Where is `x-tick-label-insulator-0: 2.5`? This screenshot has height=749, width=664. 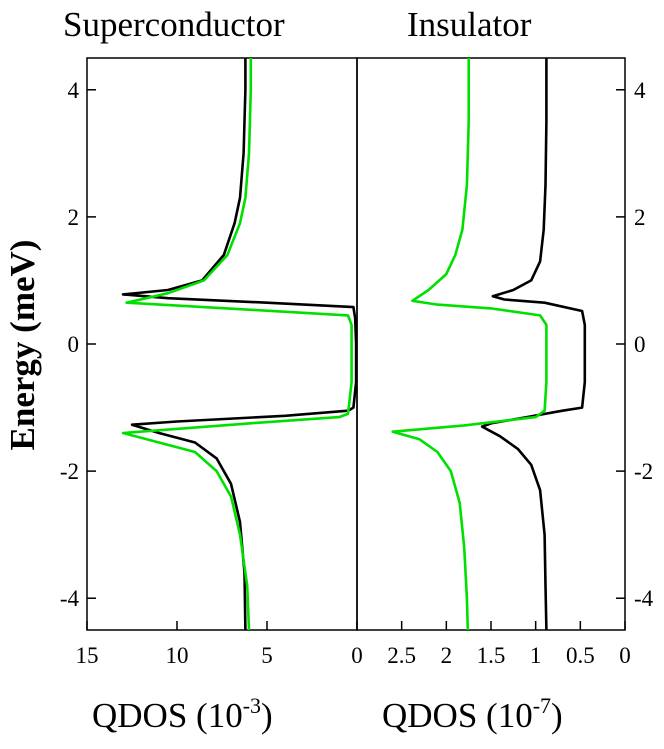
x-tick-label-insulator-0: 2.5 is located at coordinates (401, 655).